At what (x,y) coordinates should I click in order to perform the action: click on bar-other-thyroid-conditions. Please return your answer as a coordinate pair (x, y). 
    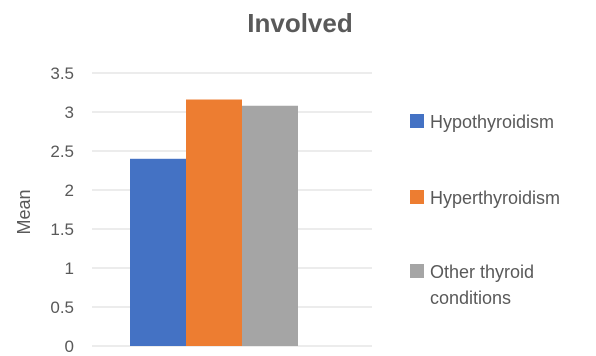
    Looking at the image, I should click on (270, 225).